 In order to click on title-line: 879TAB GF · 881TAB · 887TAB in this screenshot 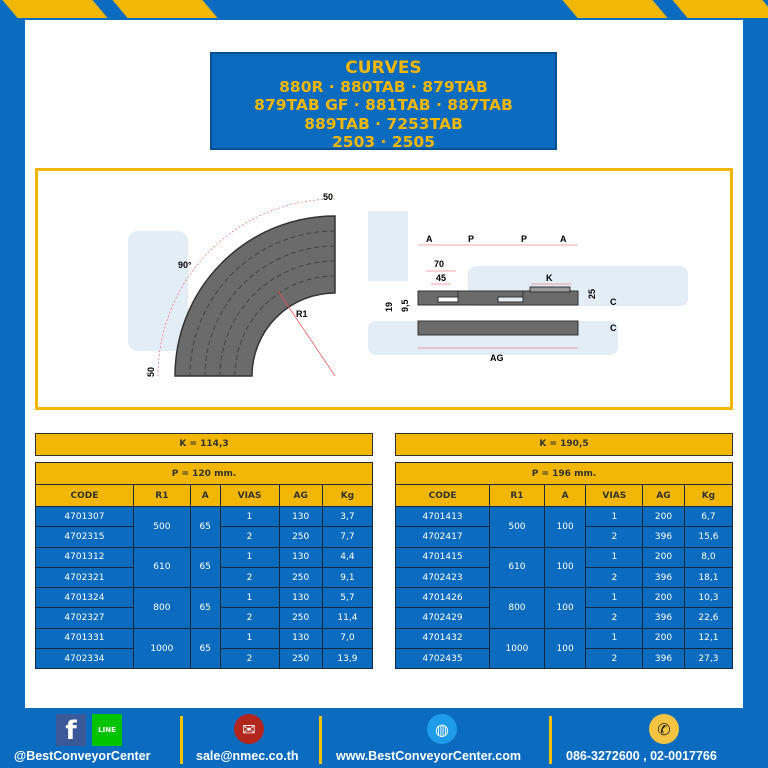, I will do `click(383, 105)`.